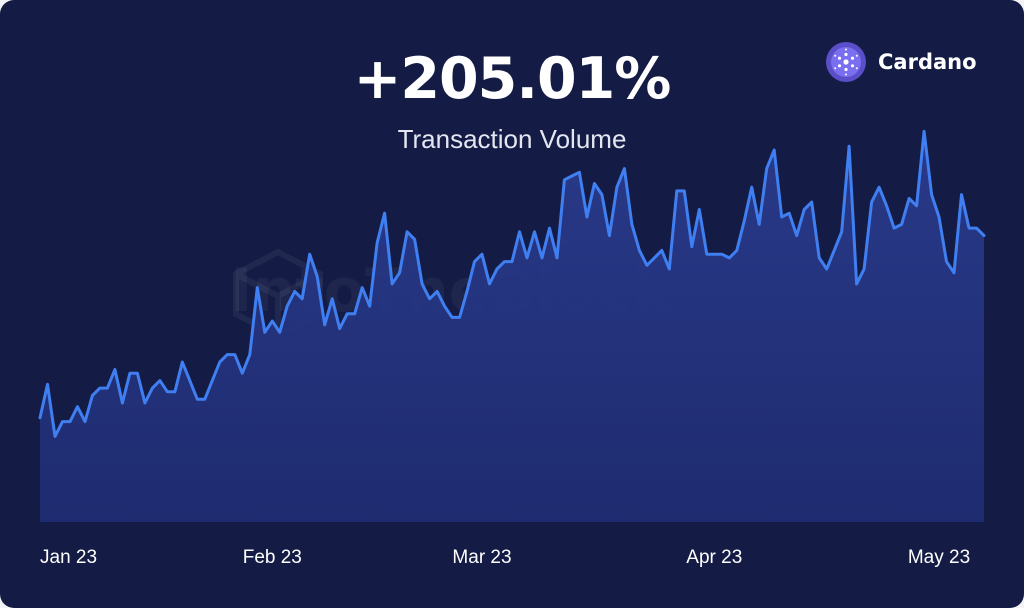 The width and height of the screenshot is (1024, 608). Describe the element at coordinates (68, 557) in the screenshot. I see `x-tick-label: Jan 23` at that location.